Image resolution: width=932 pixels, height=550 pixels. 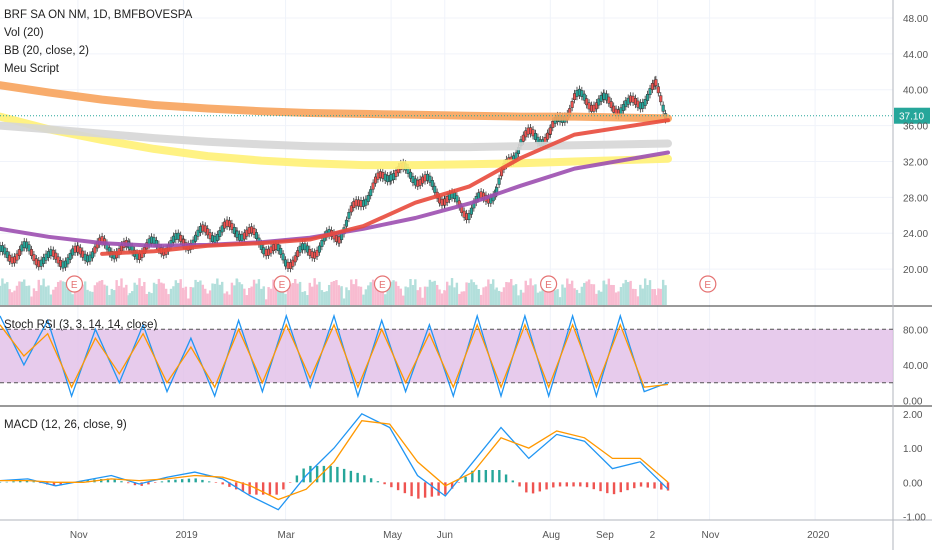 What do you see at coordinates (915, 127) in the screenshot?
I see `price-tick-label: 36.00` at bounding box center [915, 127].